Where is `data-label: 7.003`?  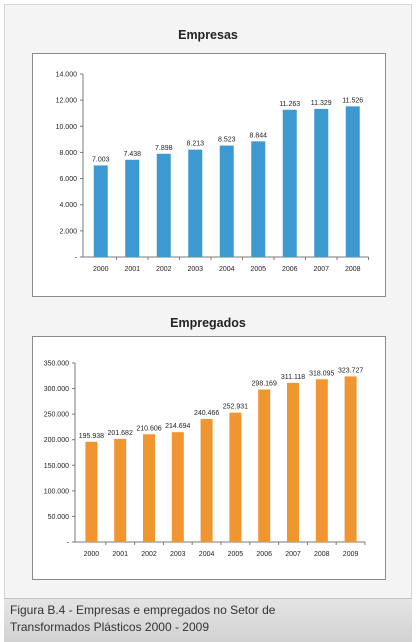
data-label: 7.003 is located at coordinates (101, 159).